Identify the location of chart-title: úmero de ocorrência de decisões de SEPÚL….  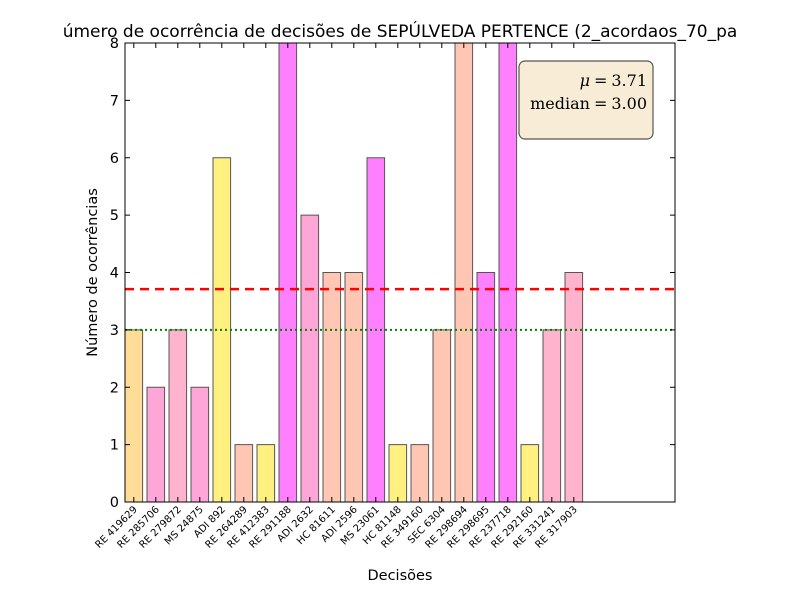
(400, 31).